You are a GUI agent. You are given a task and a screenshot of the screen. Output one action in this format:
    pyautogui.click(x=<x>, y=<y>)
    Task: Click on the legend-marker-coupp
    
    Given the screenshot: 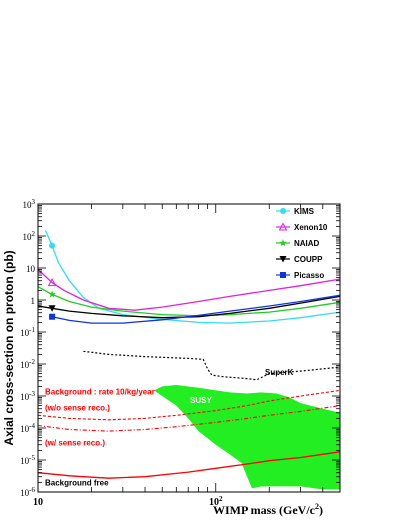 What is the action you would take?
    pyautogui.click(x=283, y=259)
    